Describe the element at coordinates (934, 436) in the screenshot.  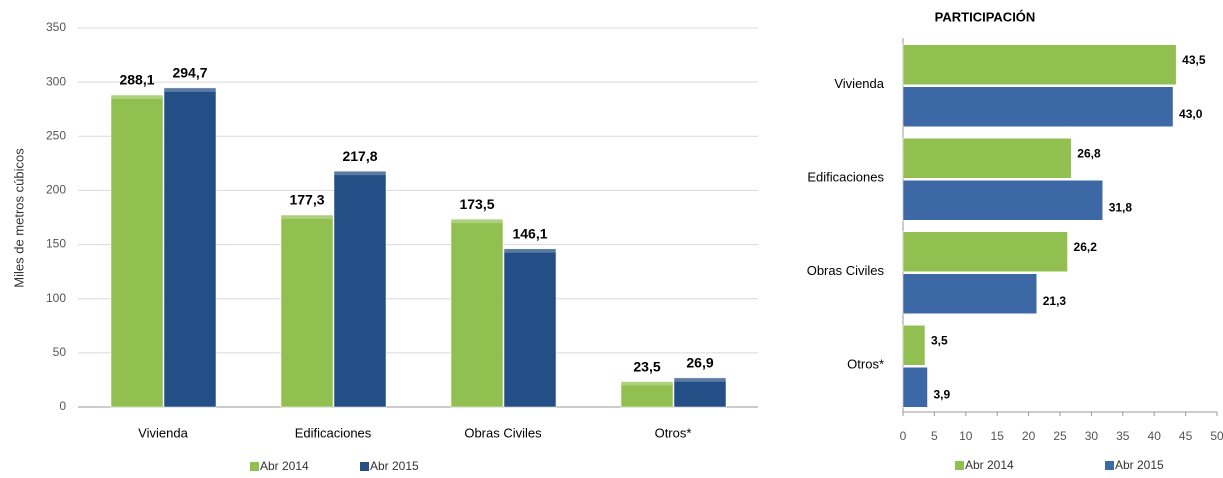
I see `x-tick-label: 5` at that location.